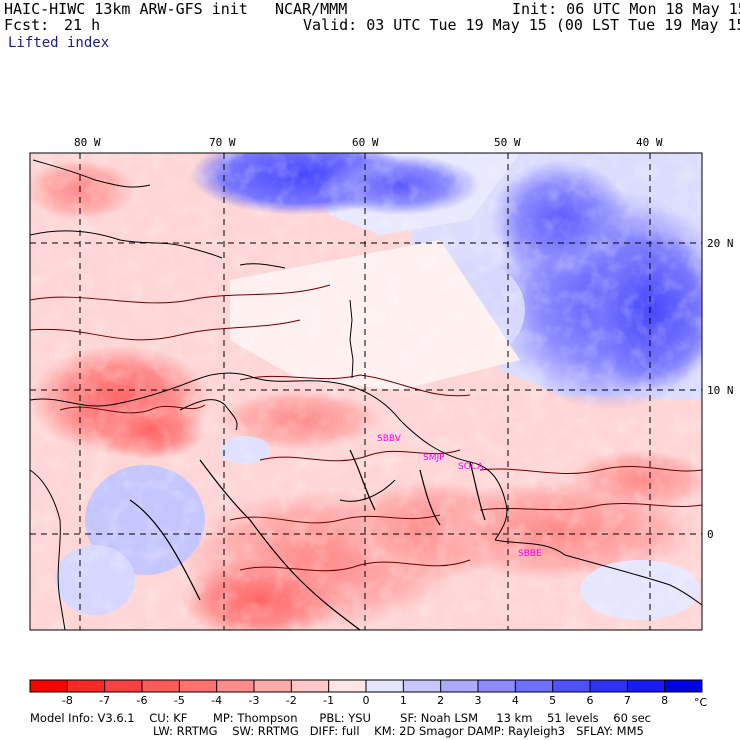 The image size is (740, 740). I want to click on station-soca: SOCA, so click(471, 467).